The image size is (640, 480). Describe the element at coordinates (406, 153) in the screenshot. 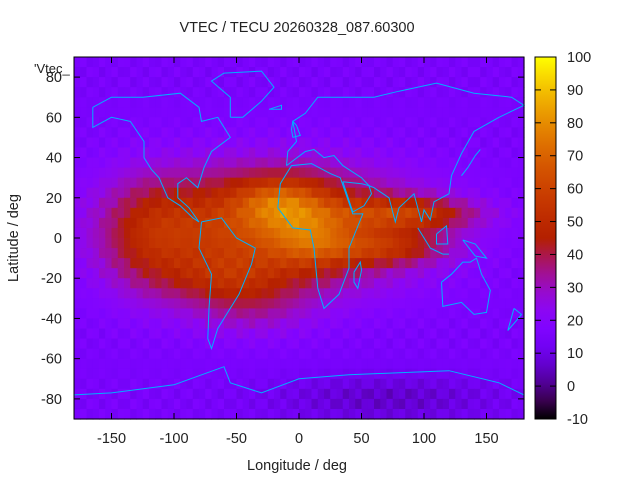

I see `coastline` at that location.